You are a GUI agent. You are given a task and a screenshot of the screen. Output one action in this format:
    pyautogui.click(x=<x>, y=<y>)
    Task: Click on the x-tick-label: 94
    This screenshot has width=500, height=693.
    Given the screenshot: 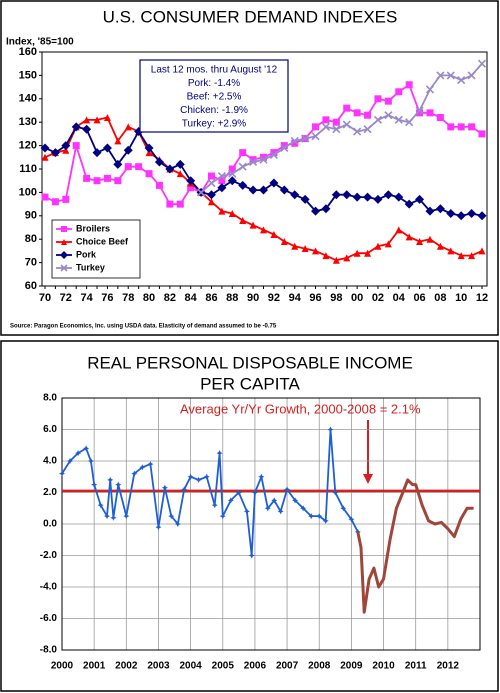 What is the action you would take?
    pyautogui.click(x=295, y=298)
    